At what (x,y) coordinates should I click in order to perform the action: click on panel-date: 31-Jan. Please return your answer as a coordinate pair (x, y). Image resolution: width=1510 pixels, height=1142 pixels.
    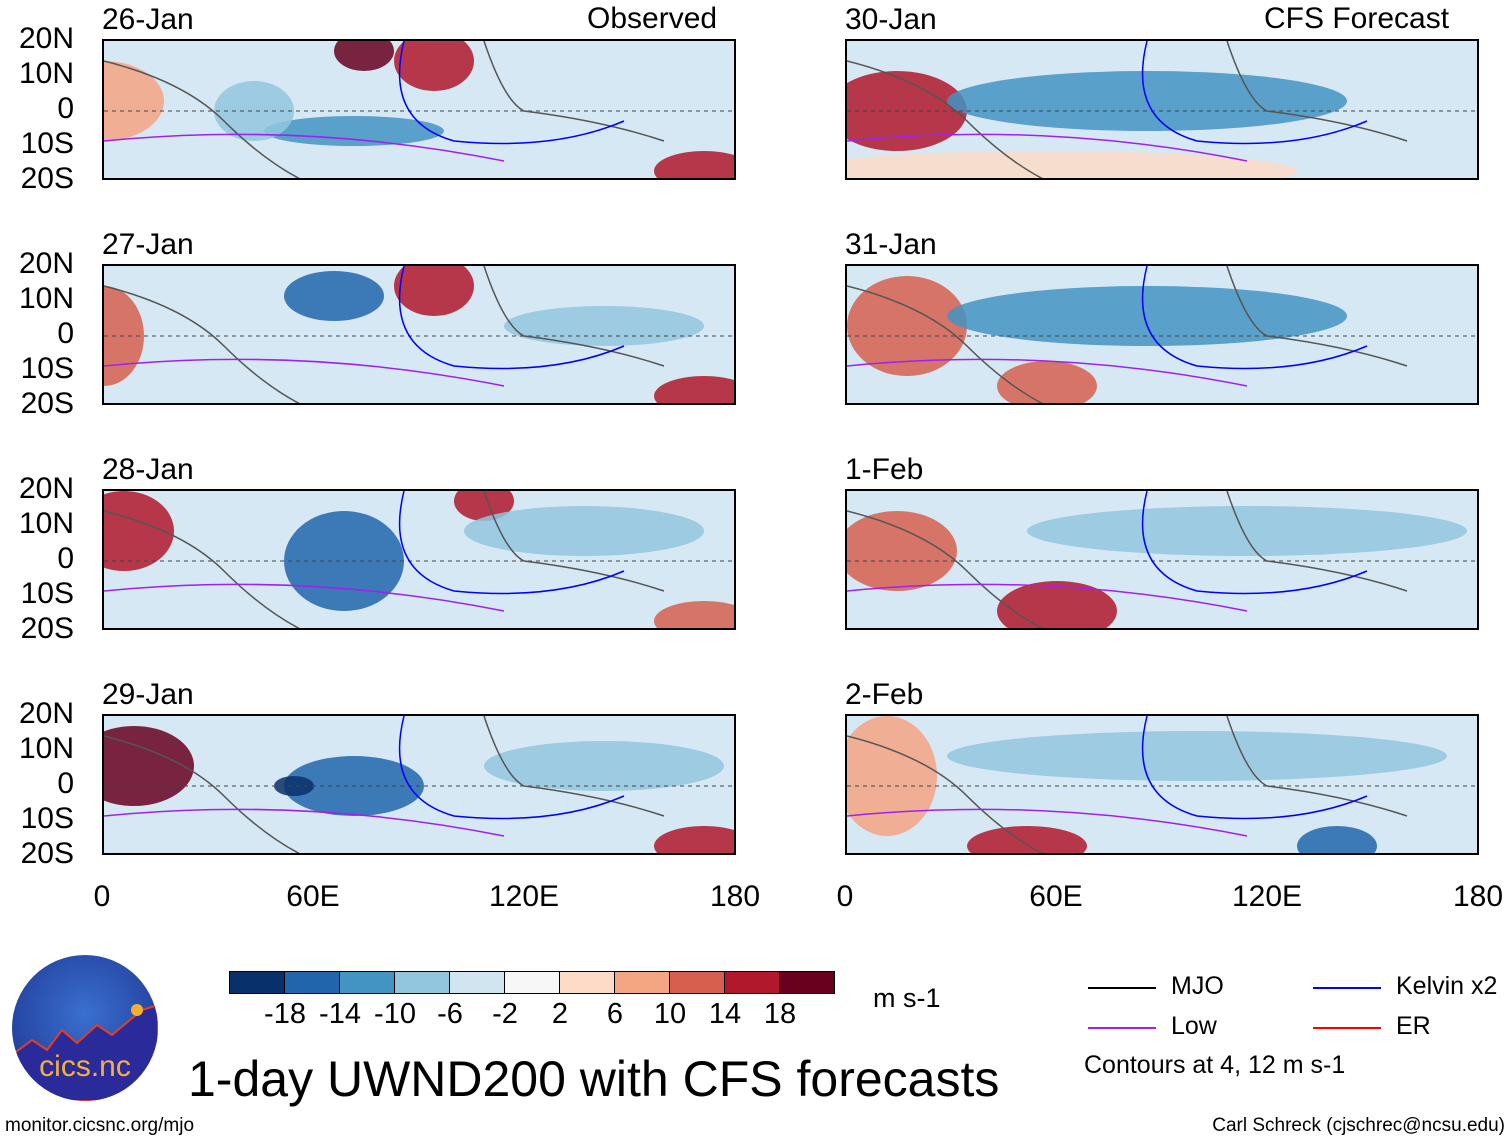
    Looking at the image, I should click on (891, 244).